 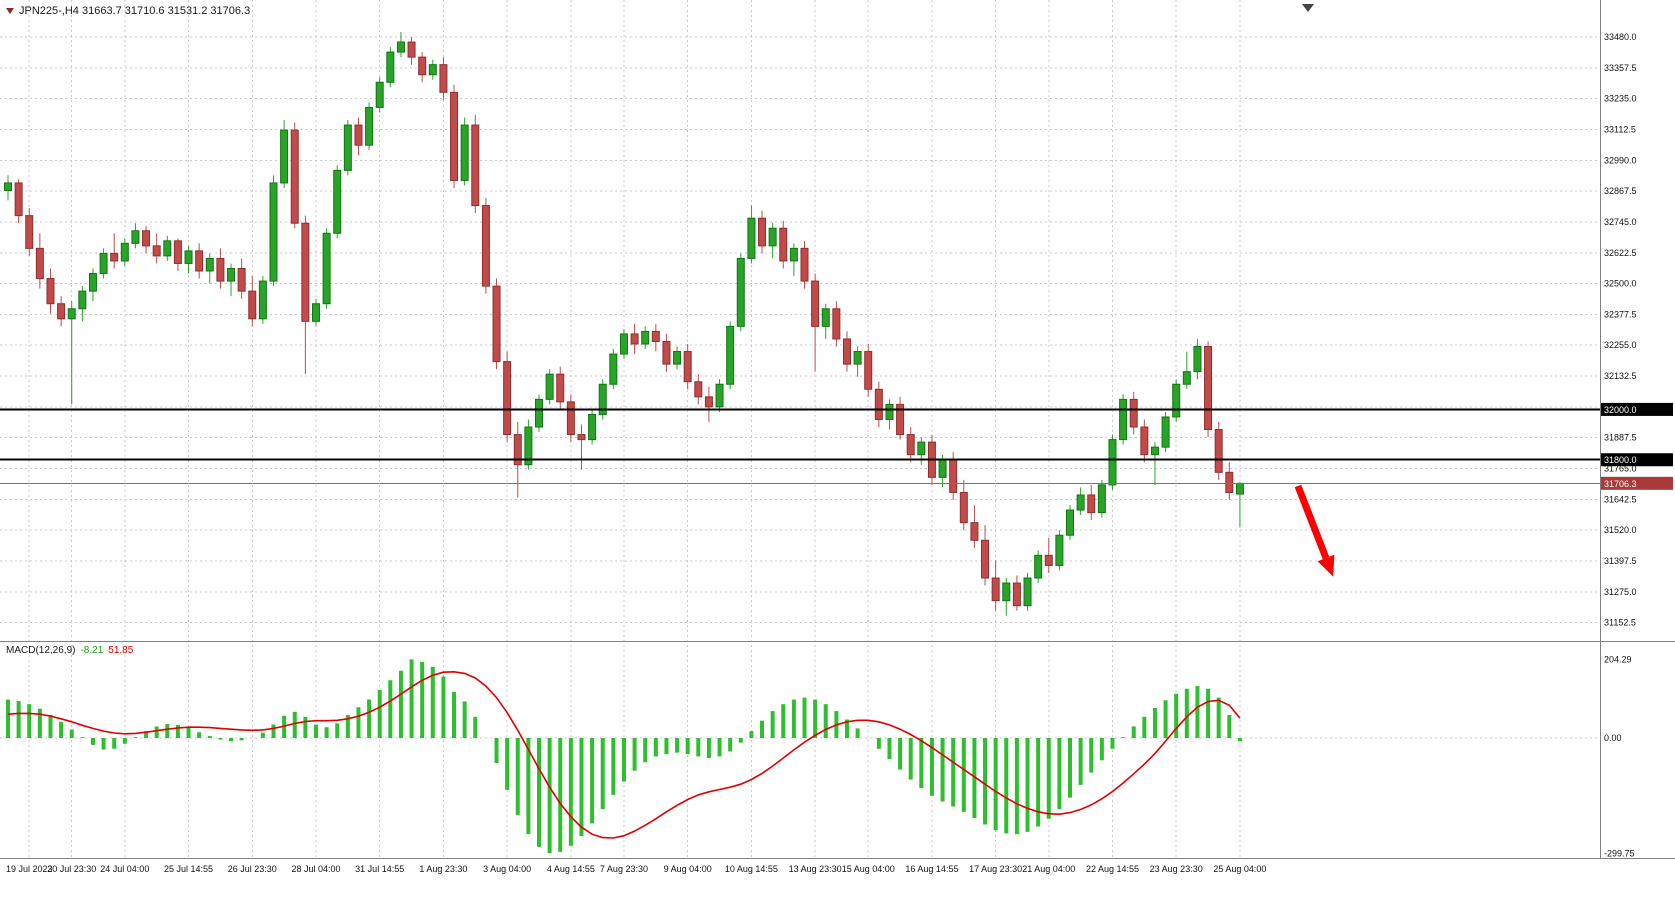 I want to click on time-tick-label: 21 Aug 04:00, so click(x=1048, y=869).